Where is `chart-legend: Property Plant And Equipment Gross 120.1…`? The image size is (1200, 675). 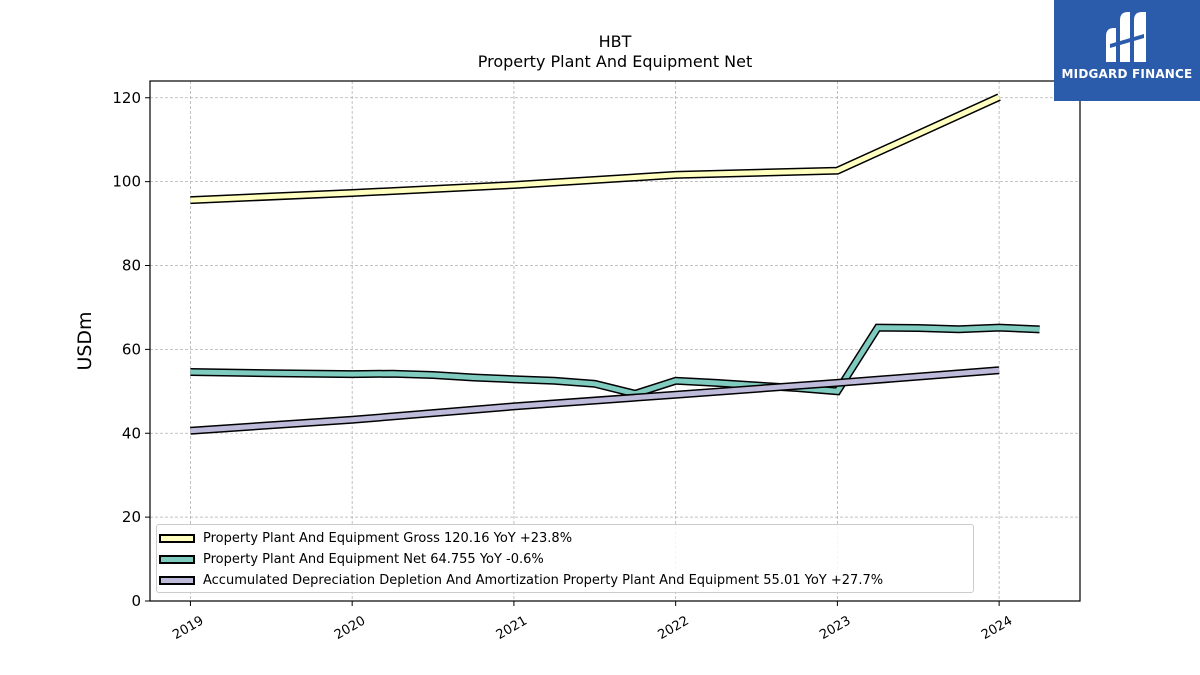 chart-legend: Property Plant And Equipment Gross 120.1… is located at coordinates (565, 558).